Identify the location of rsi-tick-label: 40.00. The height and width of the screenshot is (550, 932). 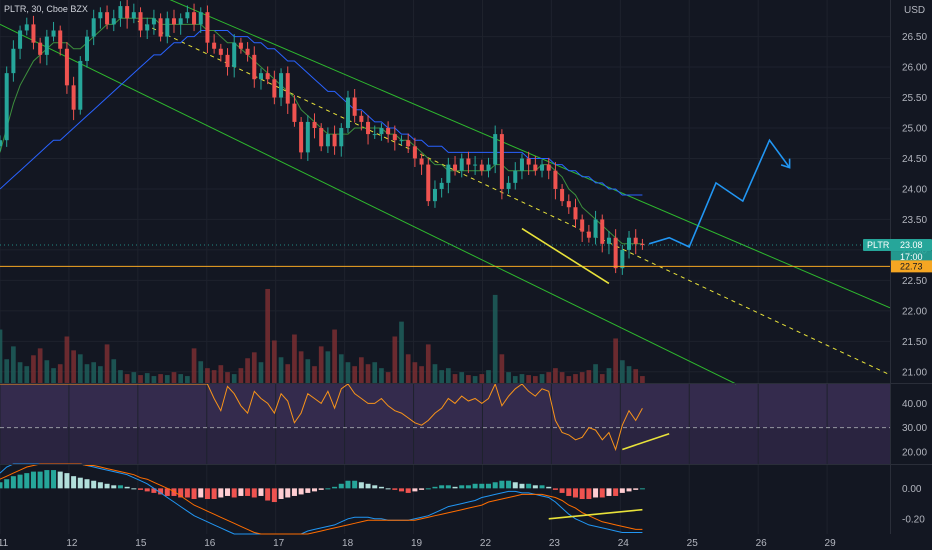
(914, 404).